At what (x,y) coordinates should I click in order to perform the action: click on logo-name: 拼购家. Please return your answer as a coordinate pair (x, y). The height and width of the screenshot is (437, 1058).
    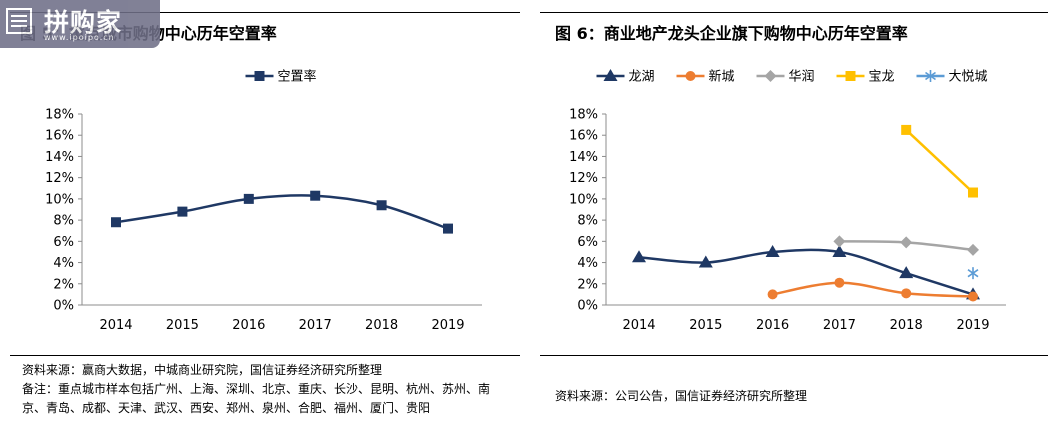
    Looking at the image, I should click on (83, 22).